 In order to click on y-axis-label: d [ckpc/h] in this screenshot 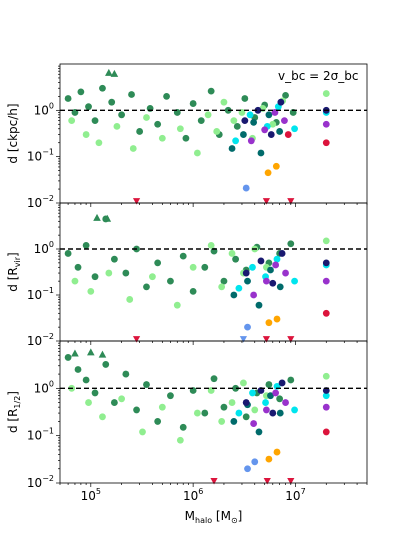, I will do `click(13, 133)`.